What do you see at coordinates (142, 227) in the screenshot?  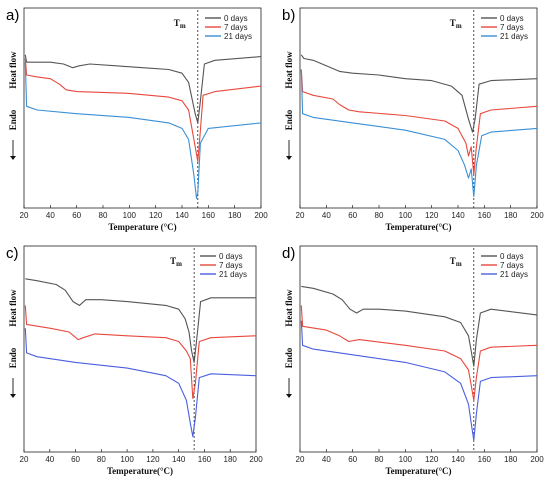 I see `x-axis-title: Temperature (°C)` at bounding box center [142, 227].